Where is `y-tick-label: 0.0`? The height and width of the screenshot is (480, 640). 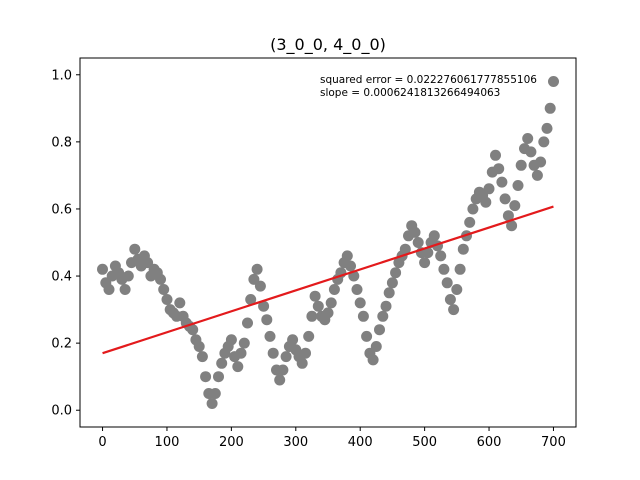
y-tick-label: 0.0 is located at coordinates (61, 411).